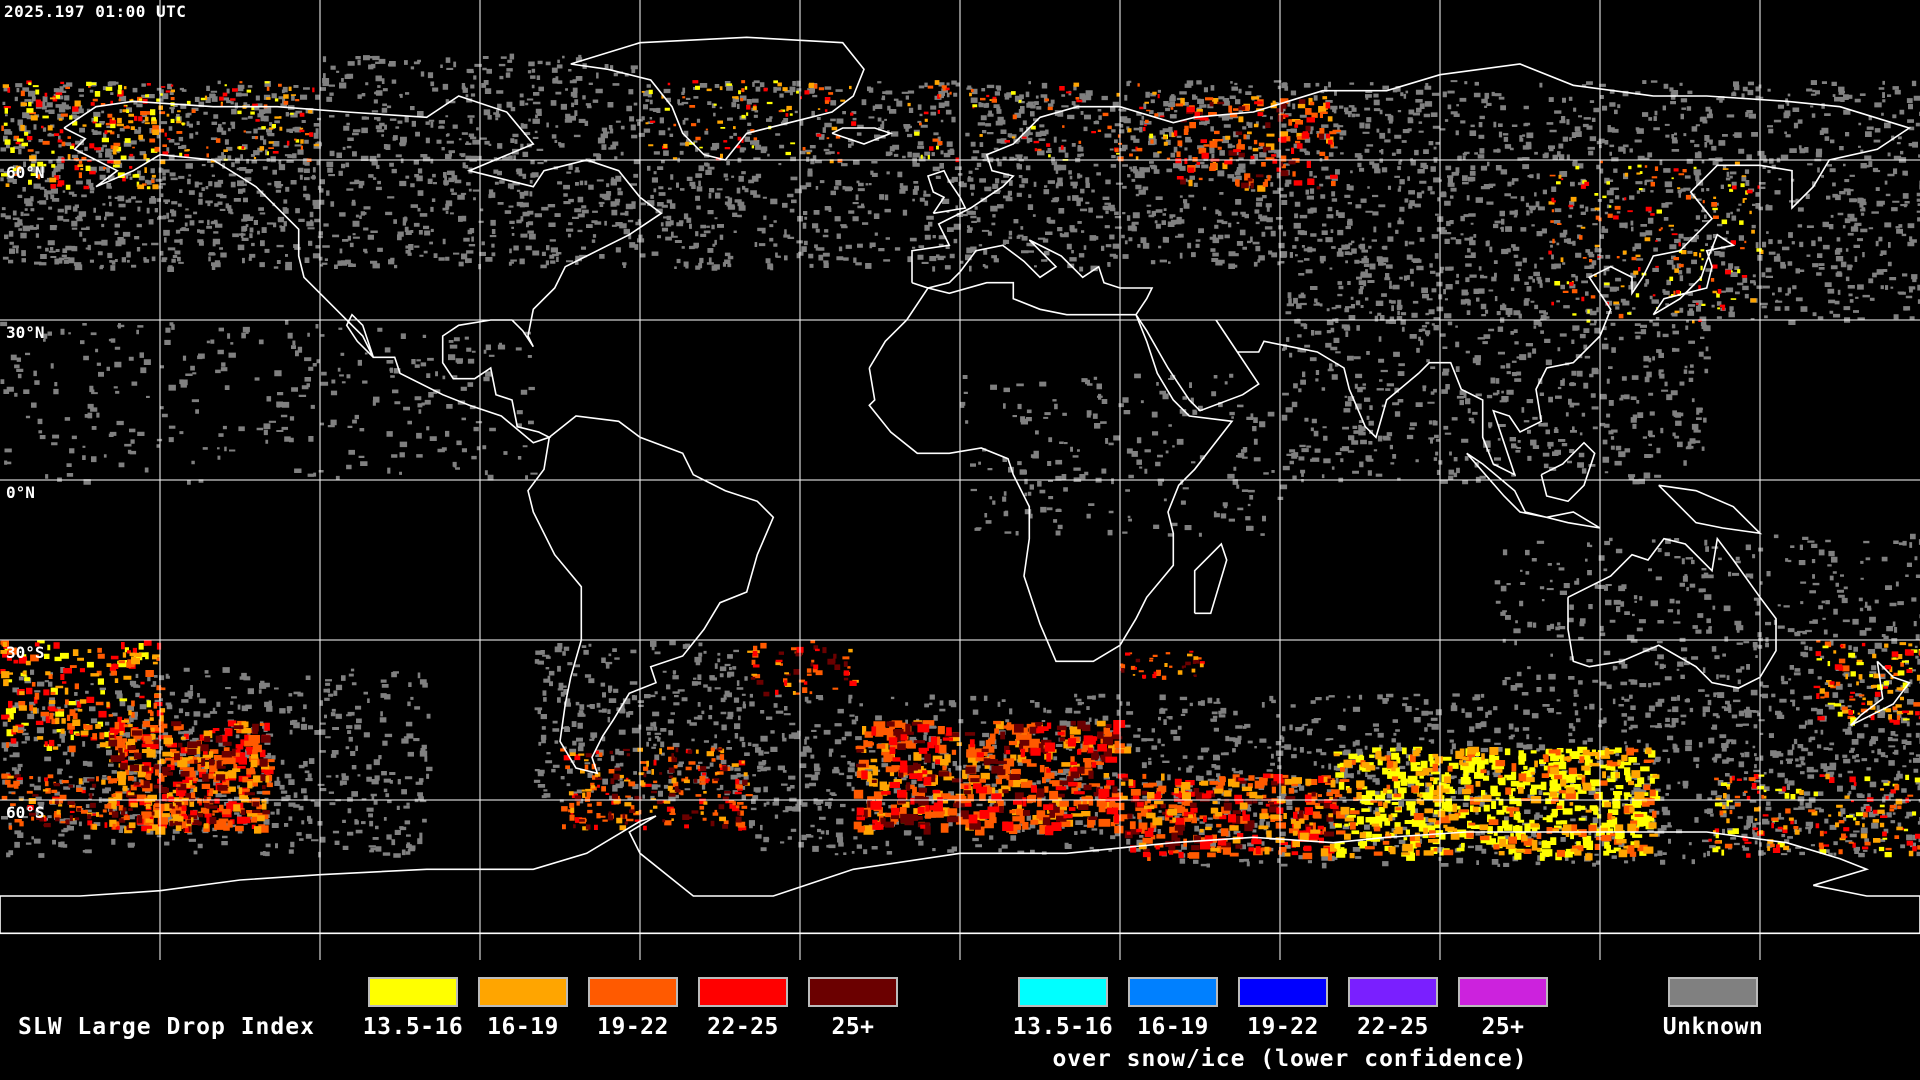  What do you see at coordinates (1290, 1059) in the screenshot?
I see `snow-ice-note: over snow/ice (lower confidence)` at bounding box center [1290, 1059].